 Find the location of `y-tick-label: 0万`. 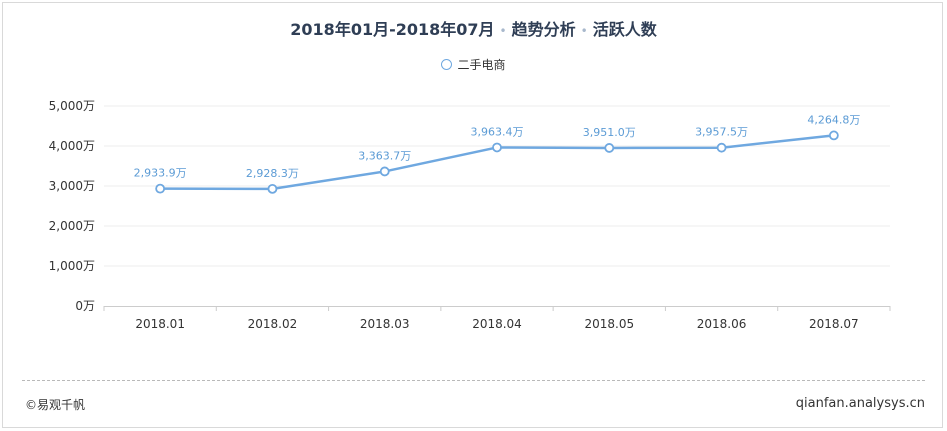

y-tick-label: 0万 is located at coordinates (85, 306).